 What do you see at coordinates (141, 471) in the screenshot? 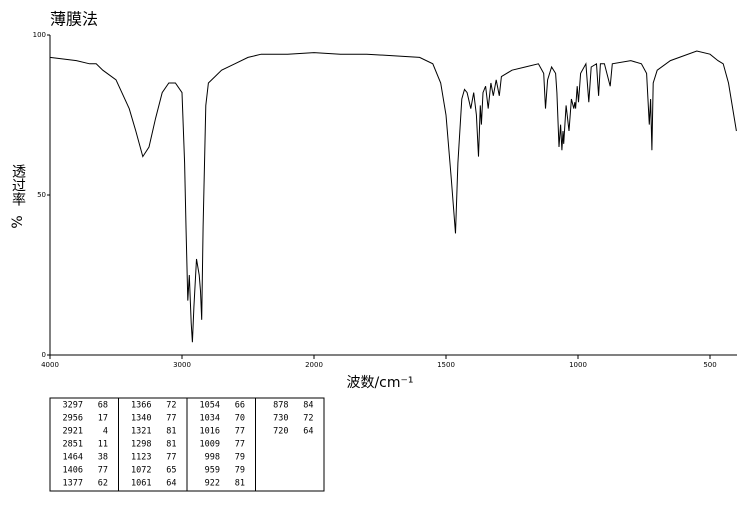
I see `peak-wavenumber: 1072` at bounding box center [141, 471].